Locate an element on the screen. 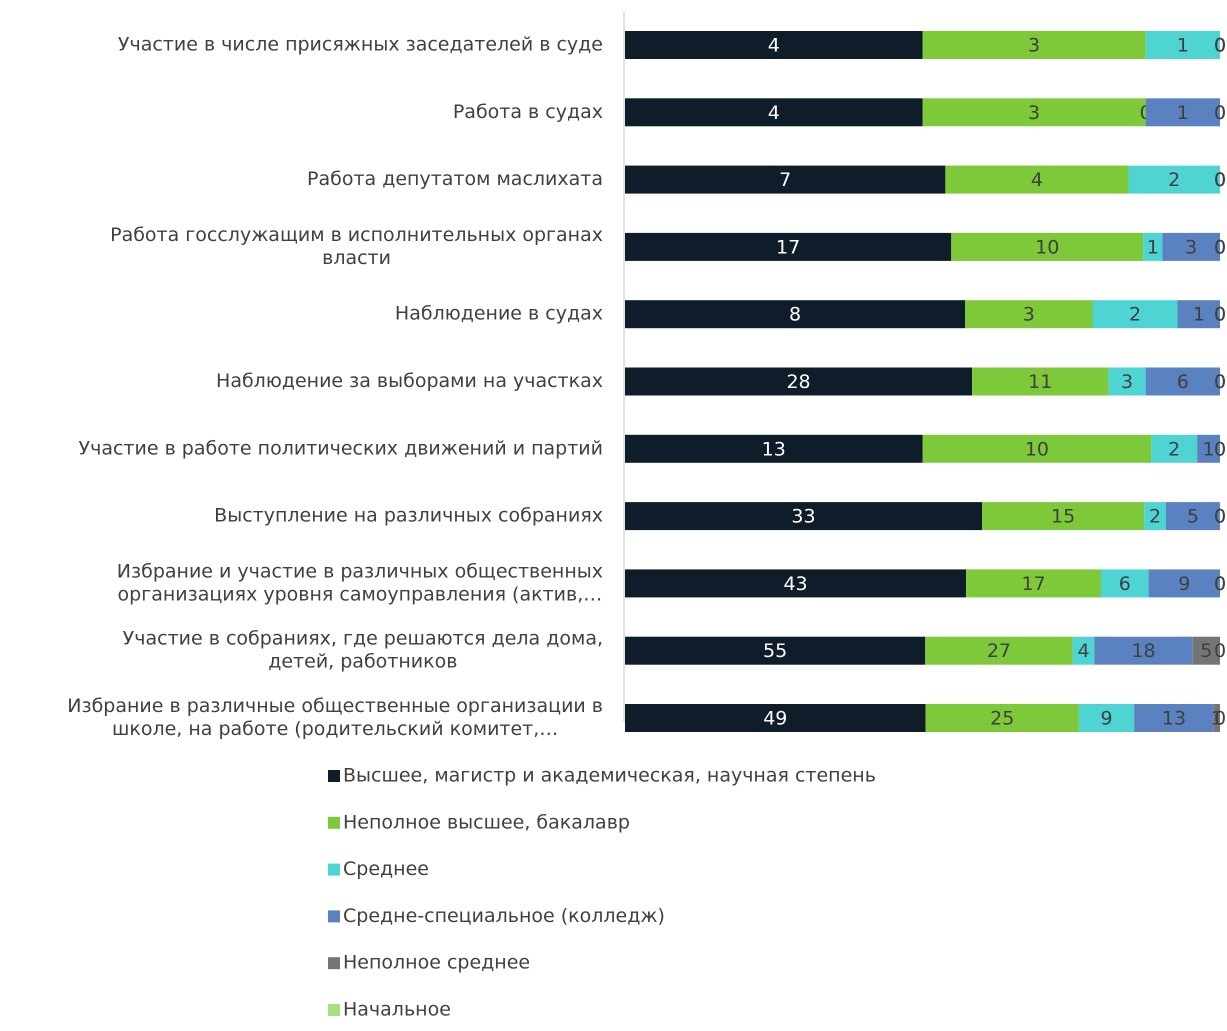  value-label: 5 is located at coordinates (1206, 651).